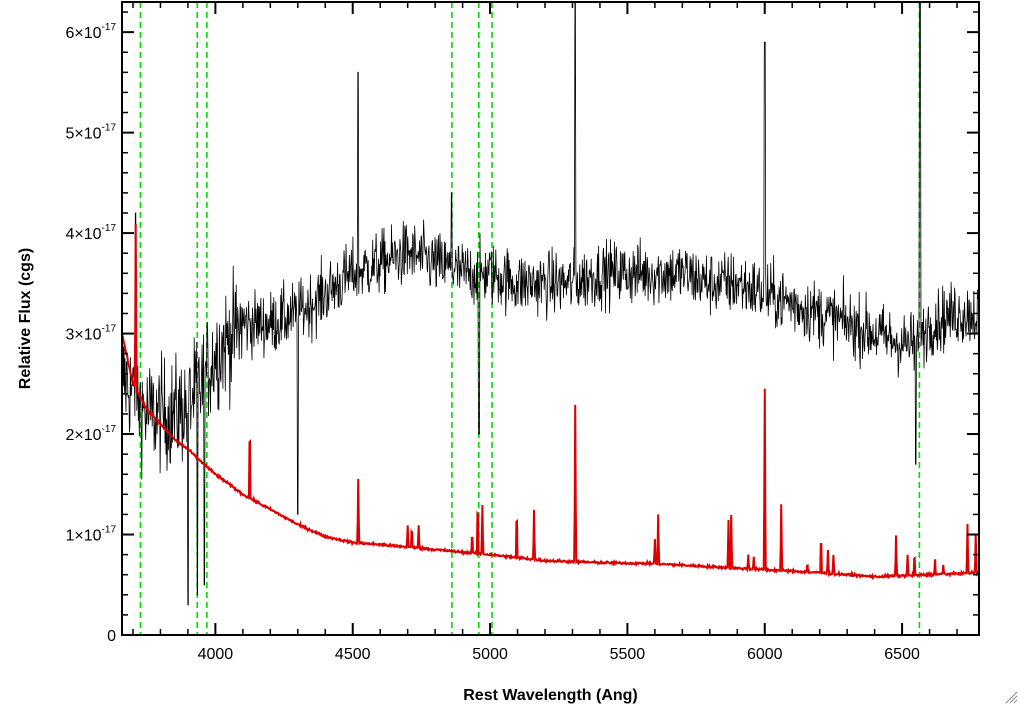 The height and width of the screenshot is (706, 1020). What do you see at coordinates (353, 654) in the screenshot?
I see `x-tick-label: 4500` at bounding box center [353, 654].